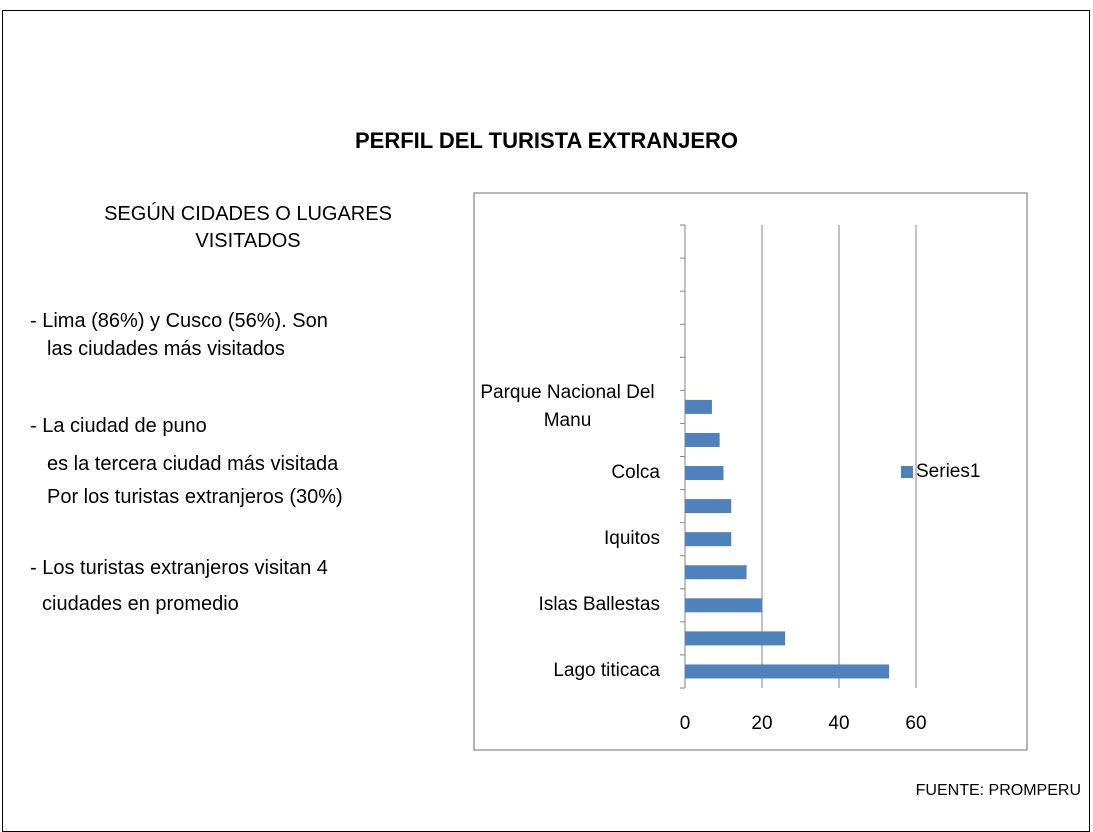 The height and width of the screenshot is (832, 1093). I want to click on paragraph-line: es la tercera ciudad más visitada, so click(193, 464).